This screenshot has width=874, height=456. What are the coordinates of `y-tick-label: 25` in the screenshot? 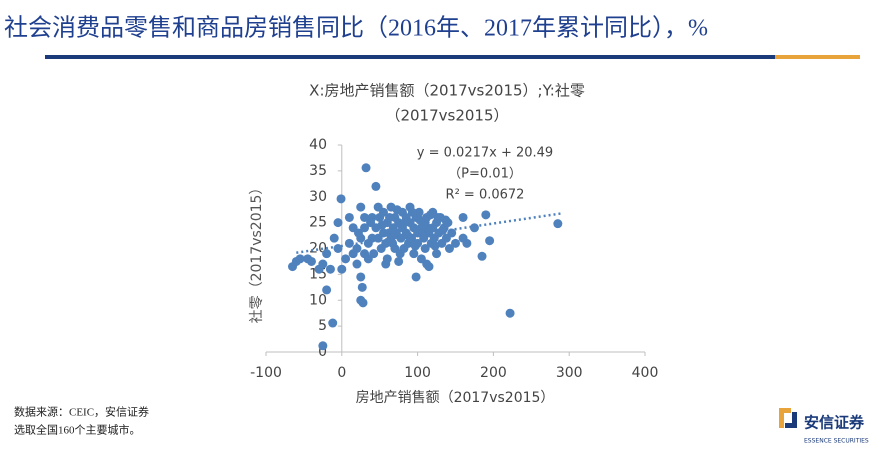 It's located at (318, 223).